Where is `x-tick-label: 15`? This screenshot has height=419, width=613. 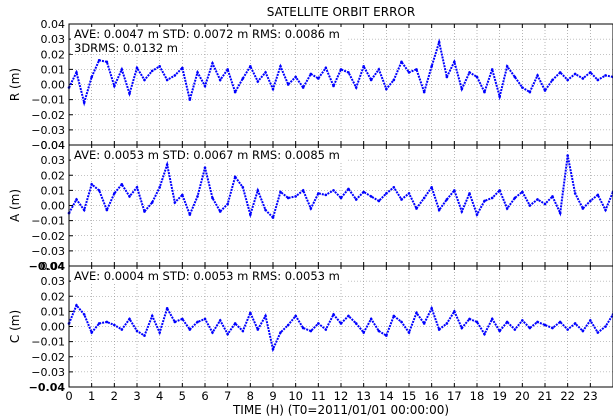 x-tick-label: 15 is located at coordinates (409, 396).